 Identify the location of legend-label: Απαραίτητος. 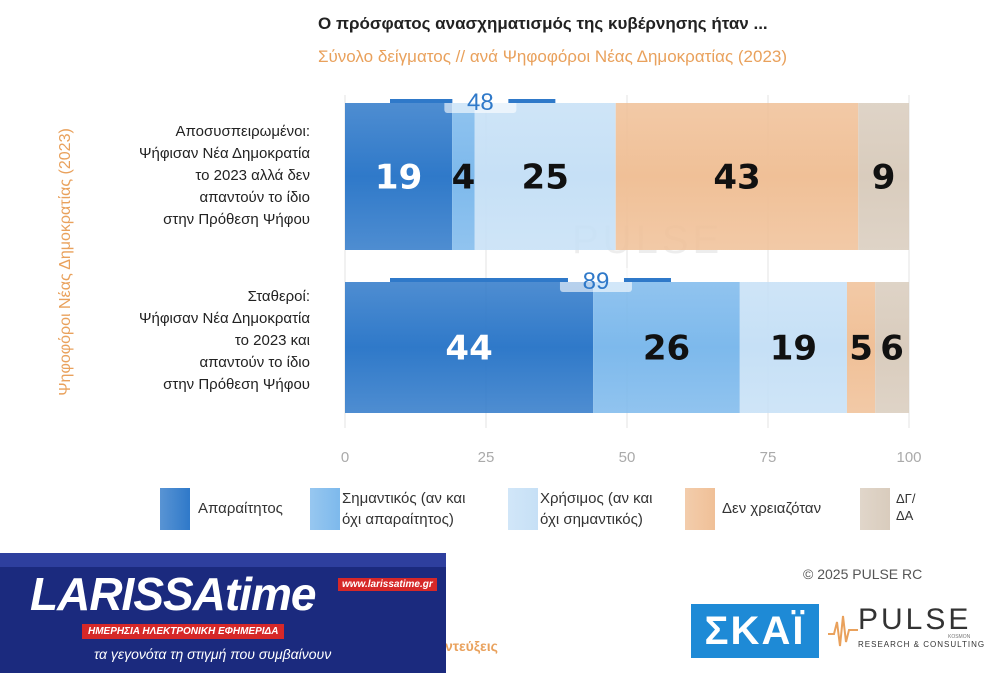
(240, 508).